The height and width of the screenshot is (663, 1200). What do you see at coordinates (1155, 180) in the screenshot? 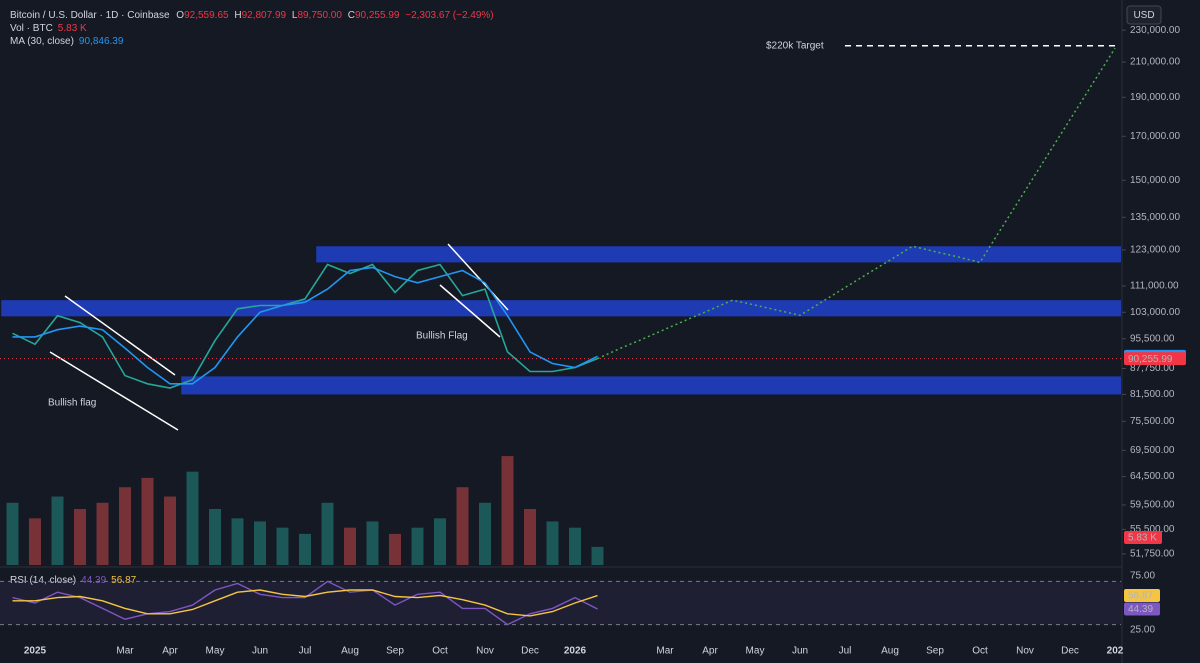
I see `y-tick-label: 150,000.00` at bounding box center [1155, 180].